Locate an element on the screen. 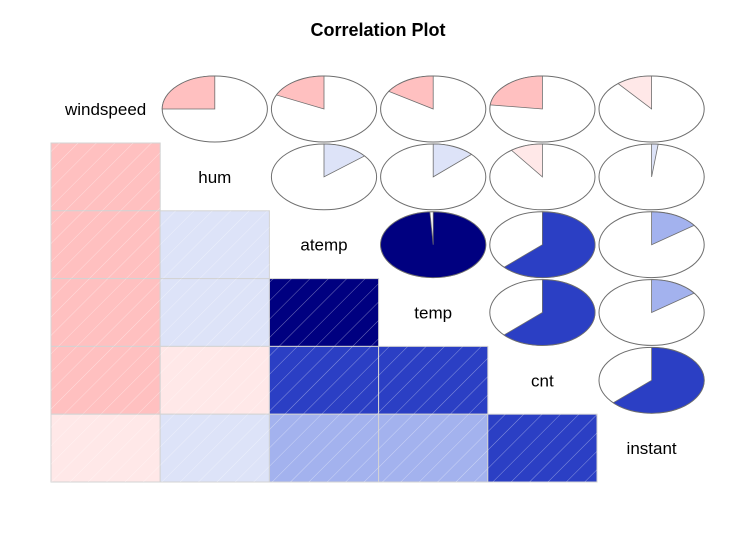 The width and height of the screenshot is (756, 538). pie-cell-atemp-instant is located at coordinates (651, 245).